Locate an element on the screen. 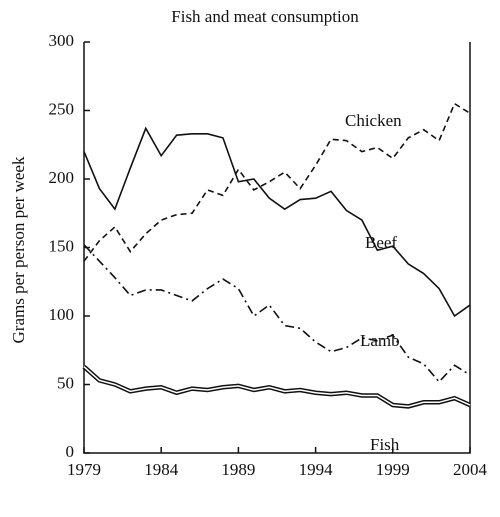 The image size is (500, 517). y-tick-label: 50 is located at coordinates (65, 382).